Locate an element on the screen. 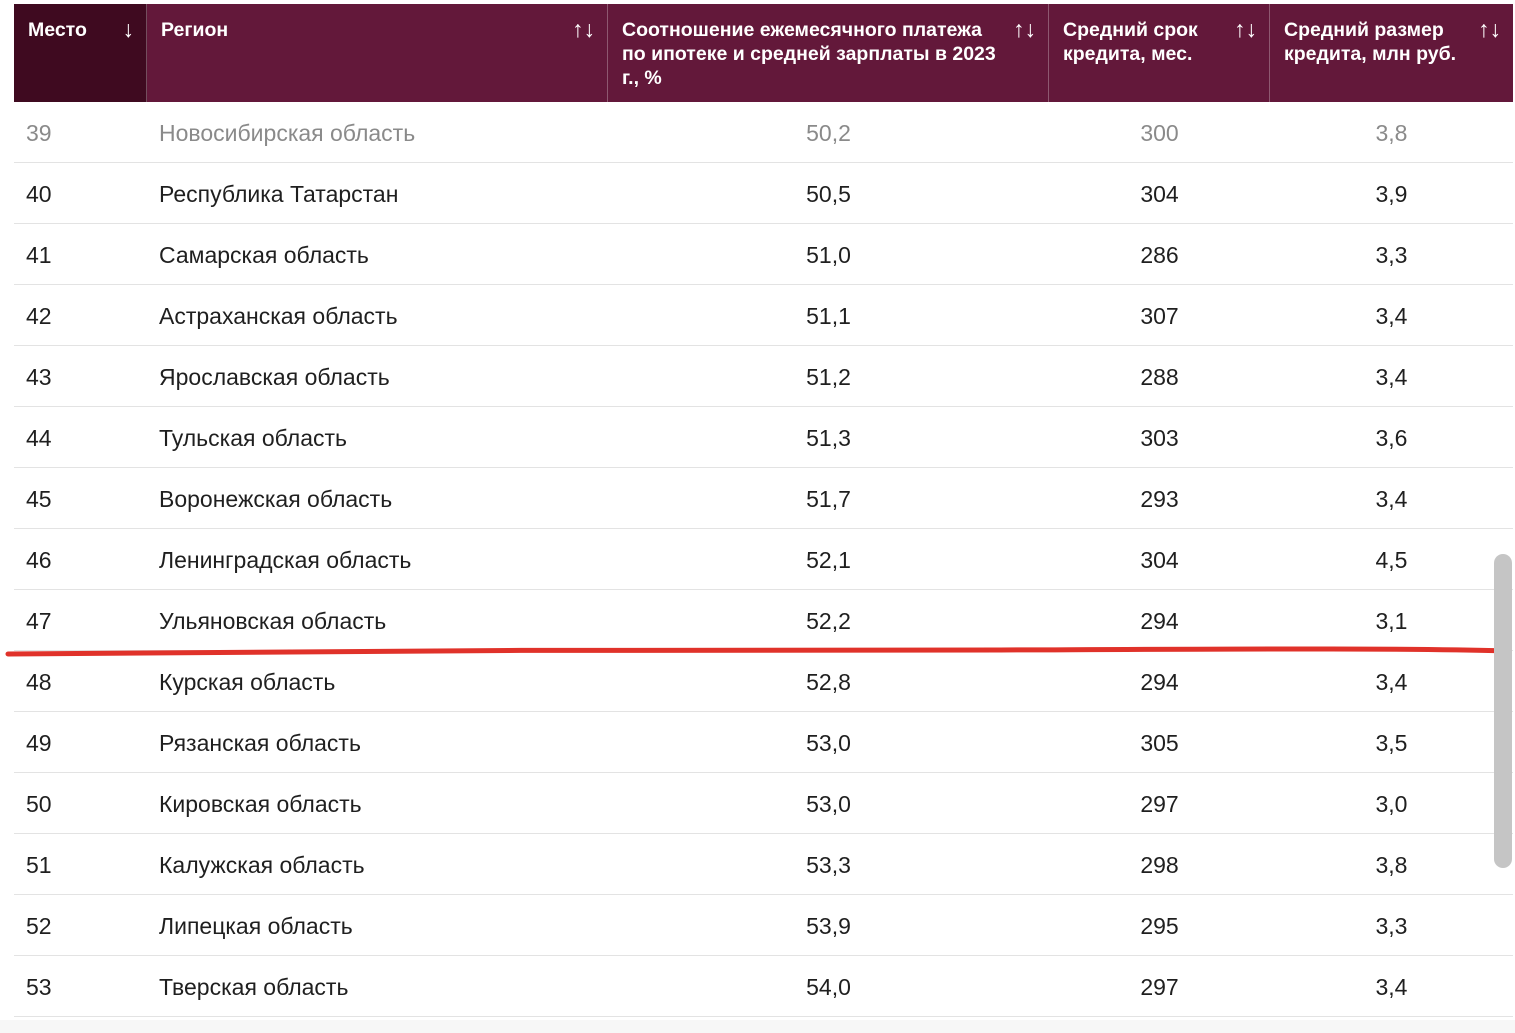  cell-term: 300 is located at coordinates (1159, 133).